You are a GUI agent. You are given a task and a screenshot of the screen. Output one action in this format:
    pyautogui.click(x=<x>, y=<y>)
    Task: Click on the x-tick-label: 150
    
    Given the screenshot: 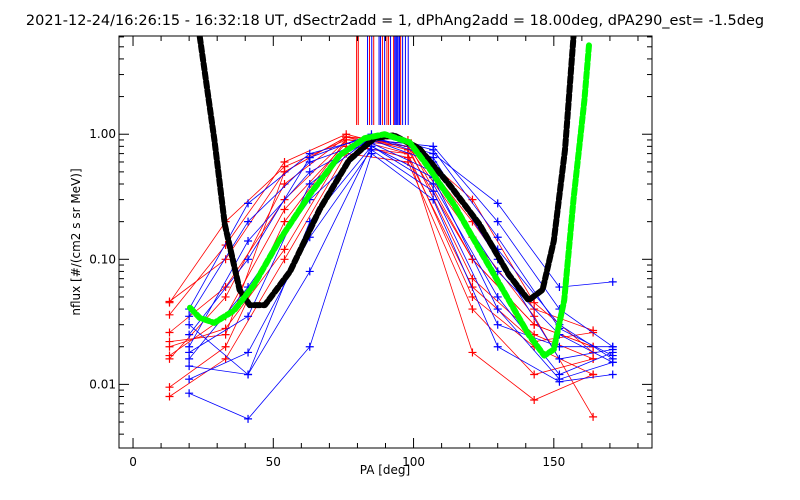 What is the action you would take?
    pyautogui.click(x=553, y=462)
    